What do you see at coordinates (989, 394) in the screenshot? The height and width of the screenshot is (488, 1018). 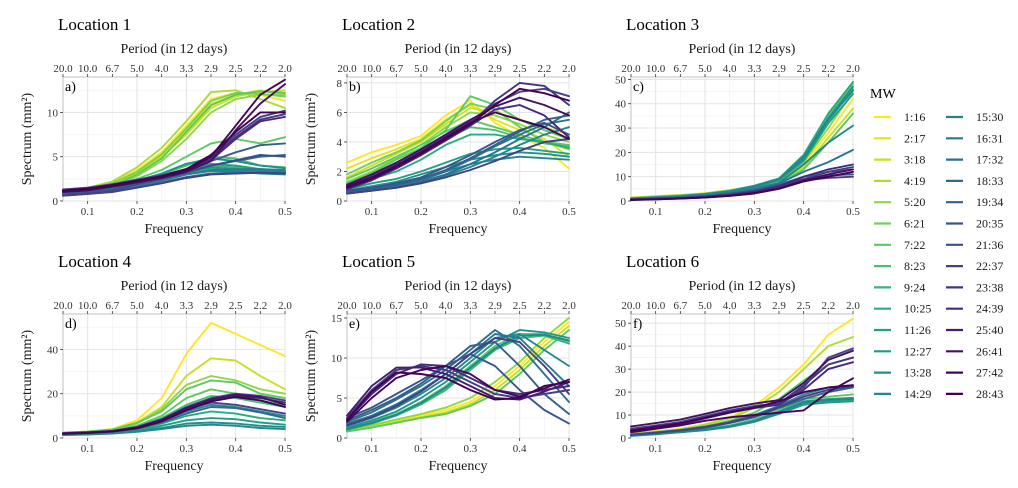 I see `legend-label: 28:43` at bounding box center [989, 394].